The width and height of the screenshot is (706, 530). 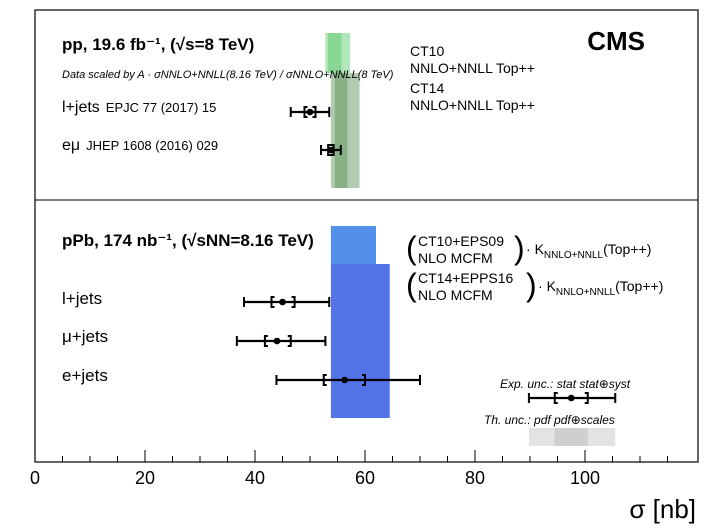 I want to click on pPb-band-ksuffix-1: (Top++), so click(x=639, y=286).